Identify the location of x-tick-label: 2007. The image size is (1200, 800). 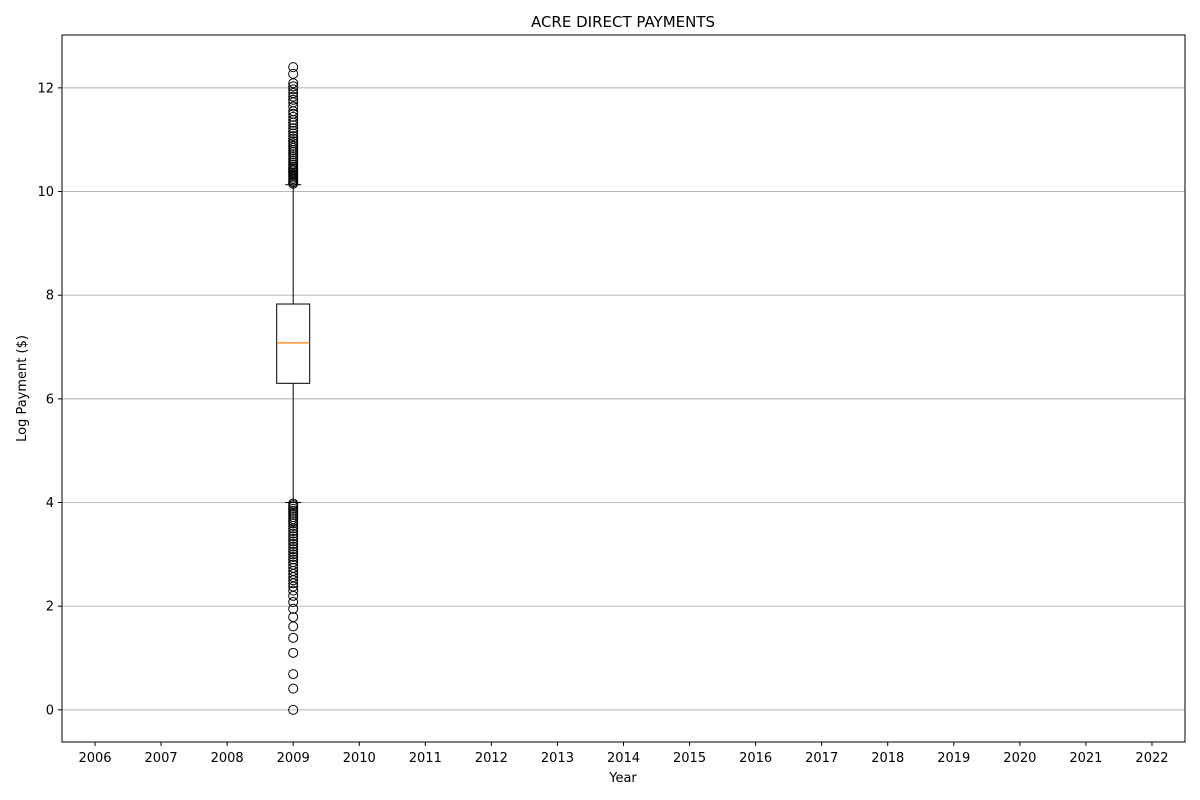
(161, 758).